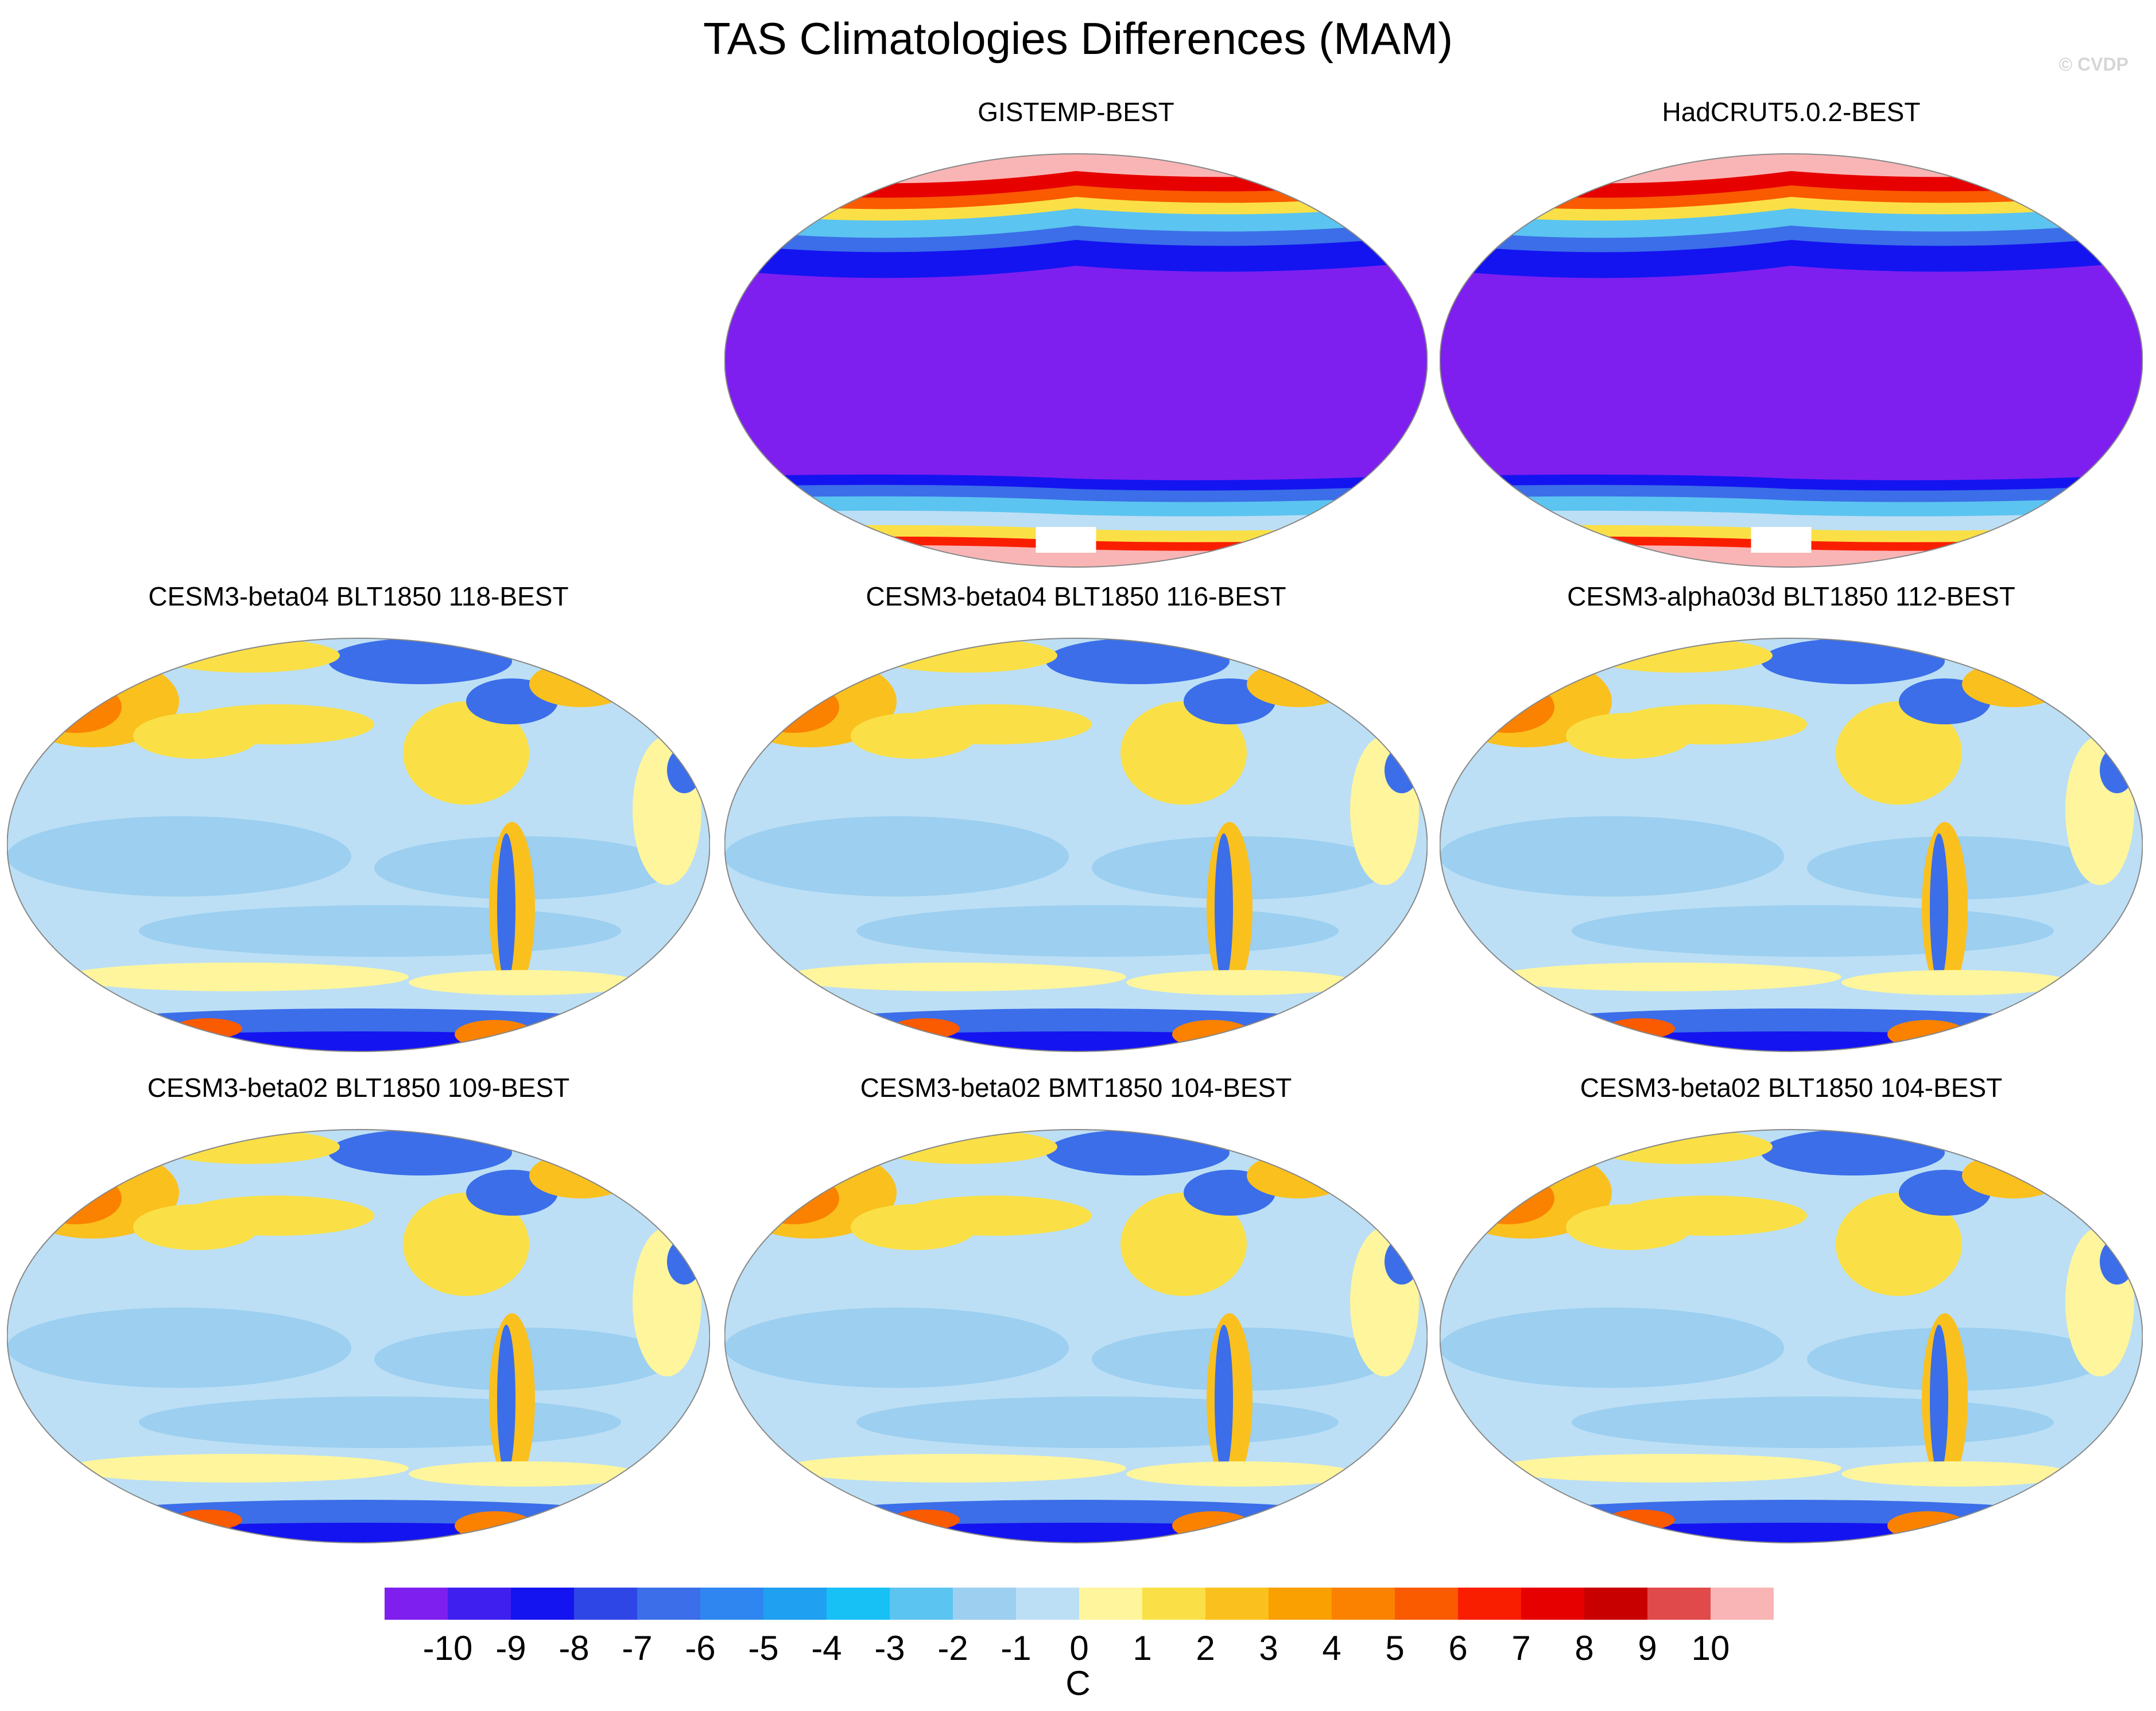 The height and width of the screenshot is (1711, 2156). I want to click on colorbar-tick-label: 7, so click(1520, 1648).